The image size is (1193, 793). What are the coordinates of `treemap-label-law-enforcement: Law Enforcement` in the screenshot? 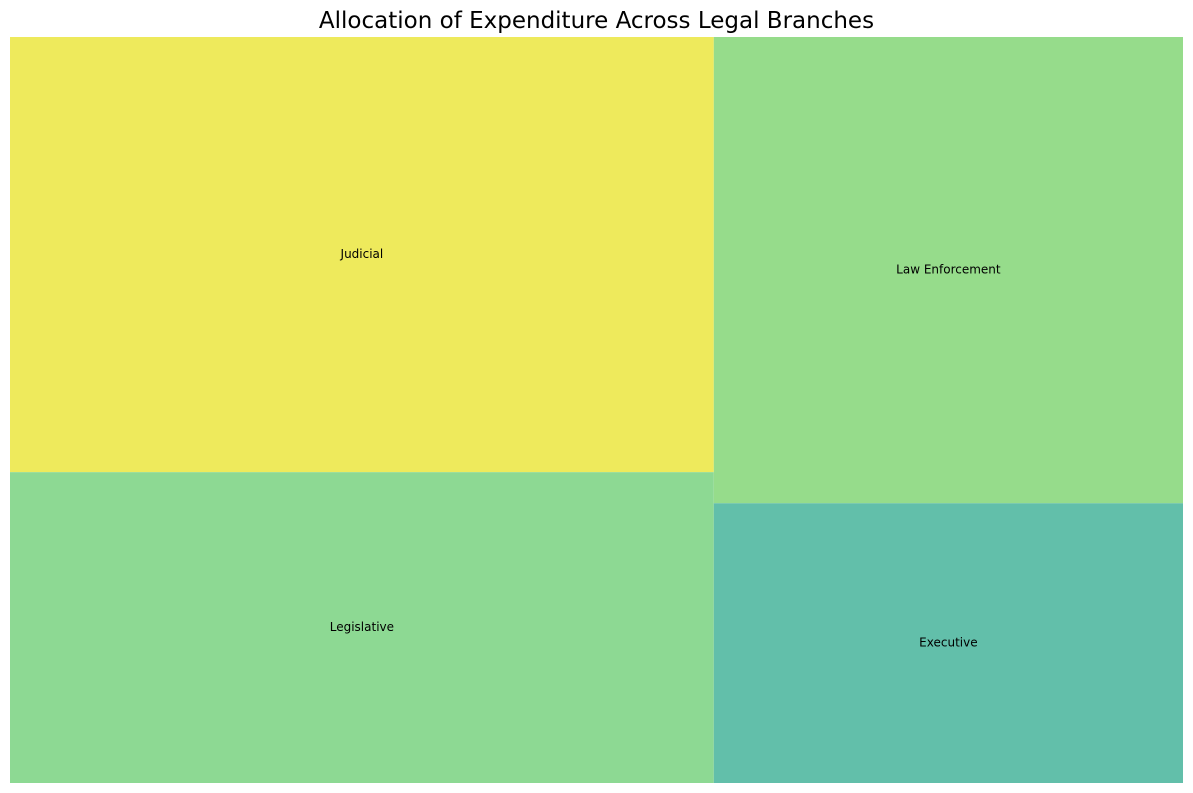 It's located at (948, 270).